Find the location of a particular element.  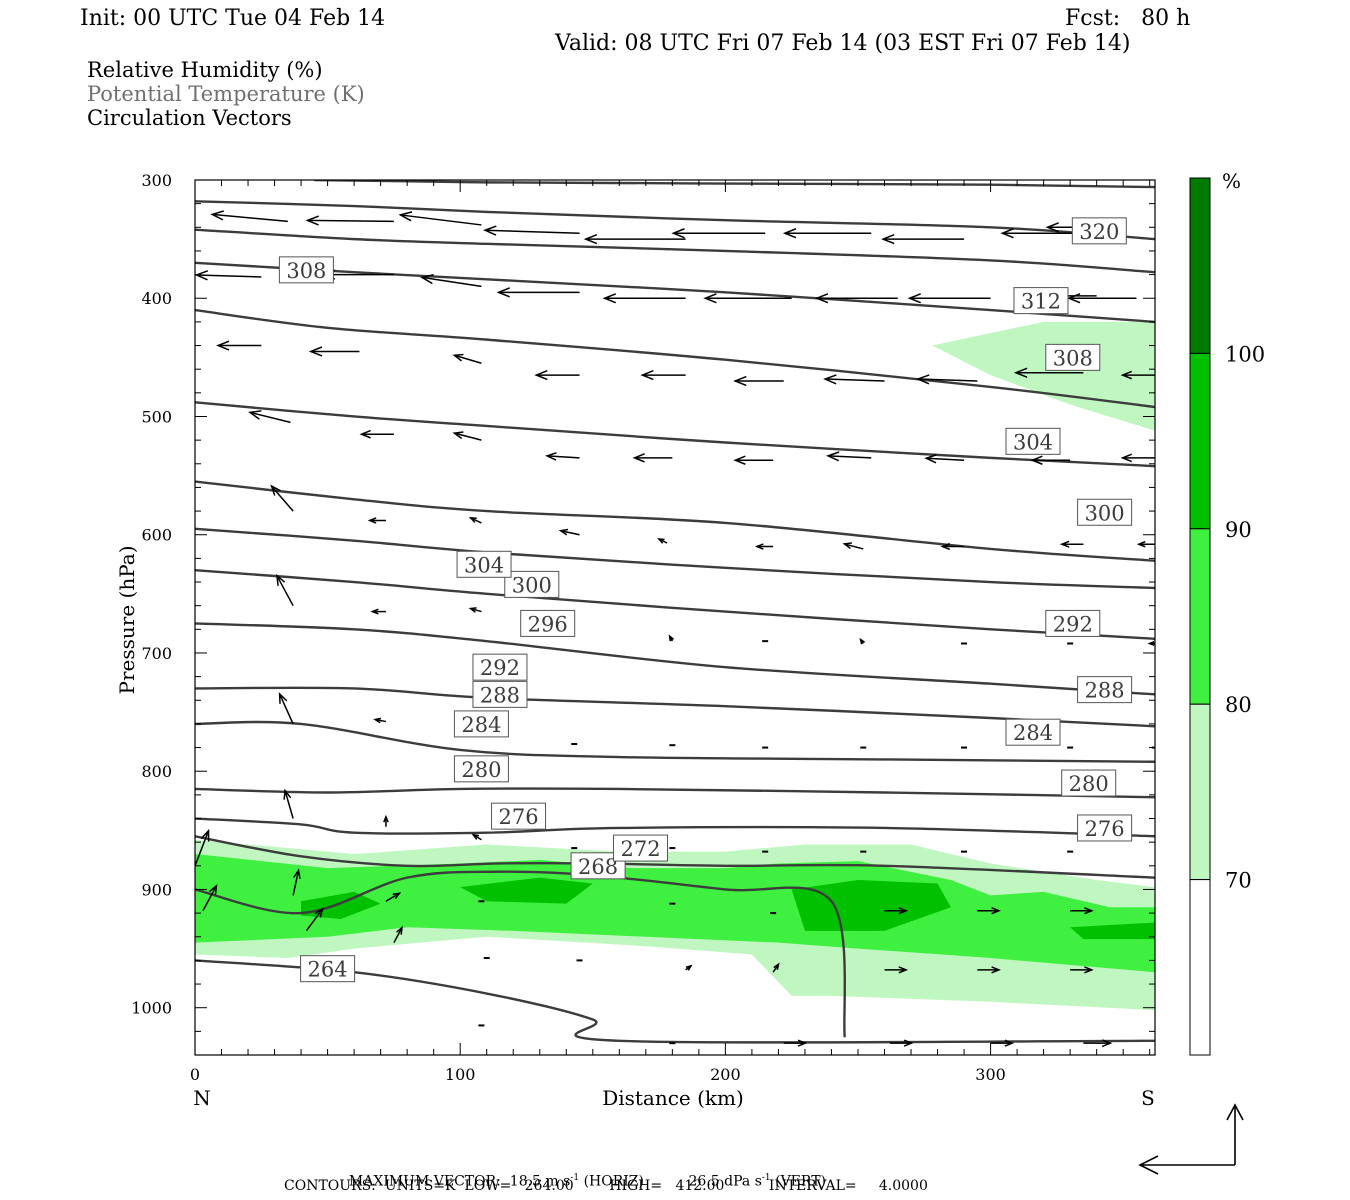

horiz-exponent: -1 is located at coordinates (575, 1178).